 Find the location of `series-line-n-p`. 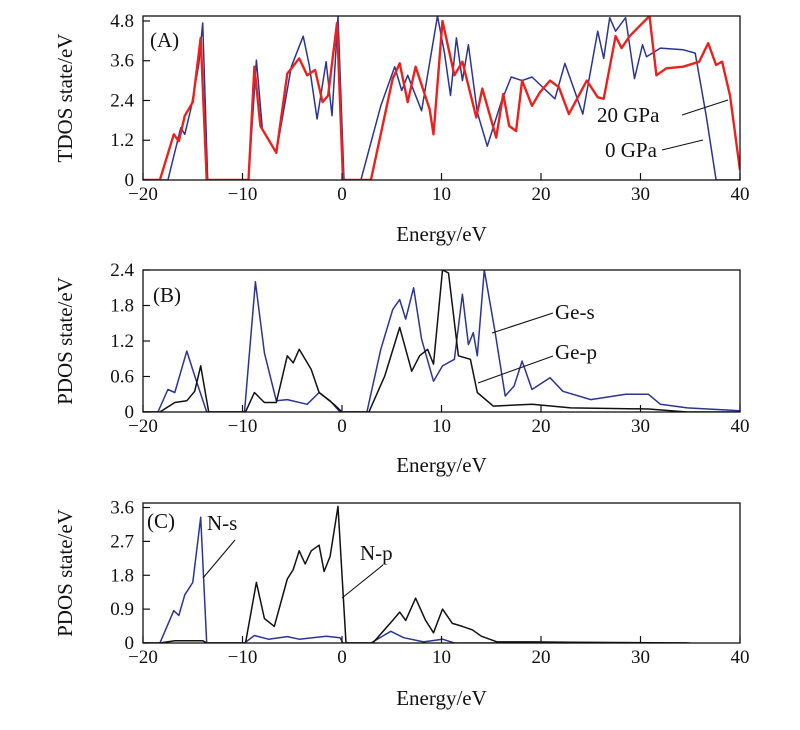

series-line-n-p is located at coordinates (415, 574).